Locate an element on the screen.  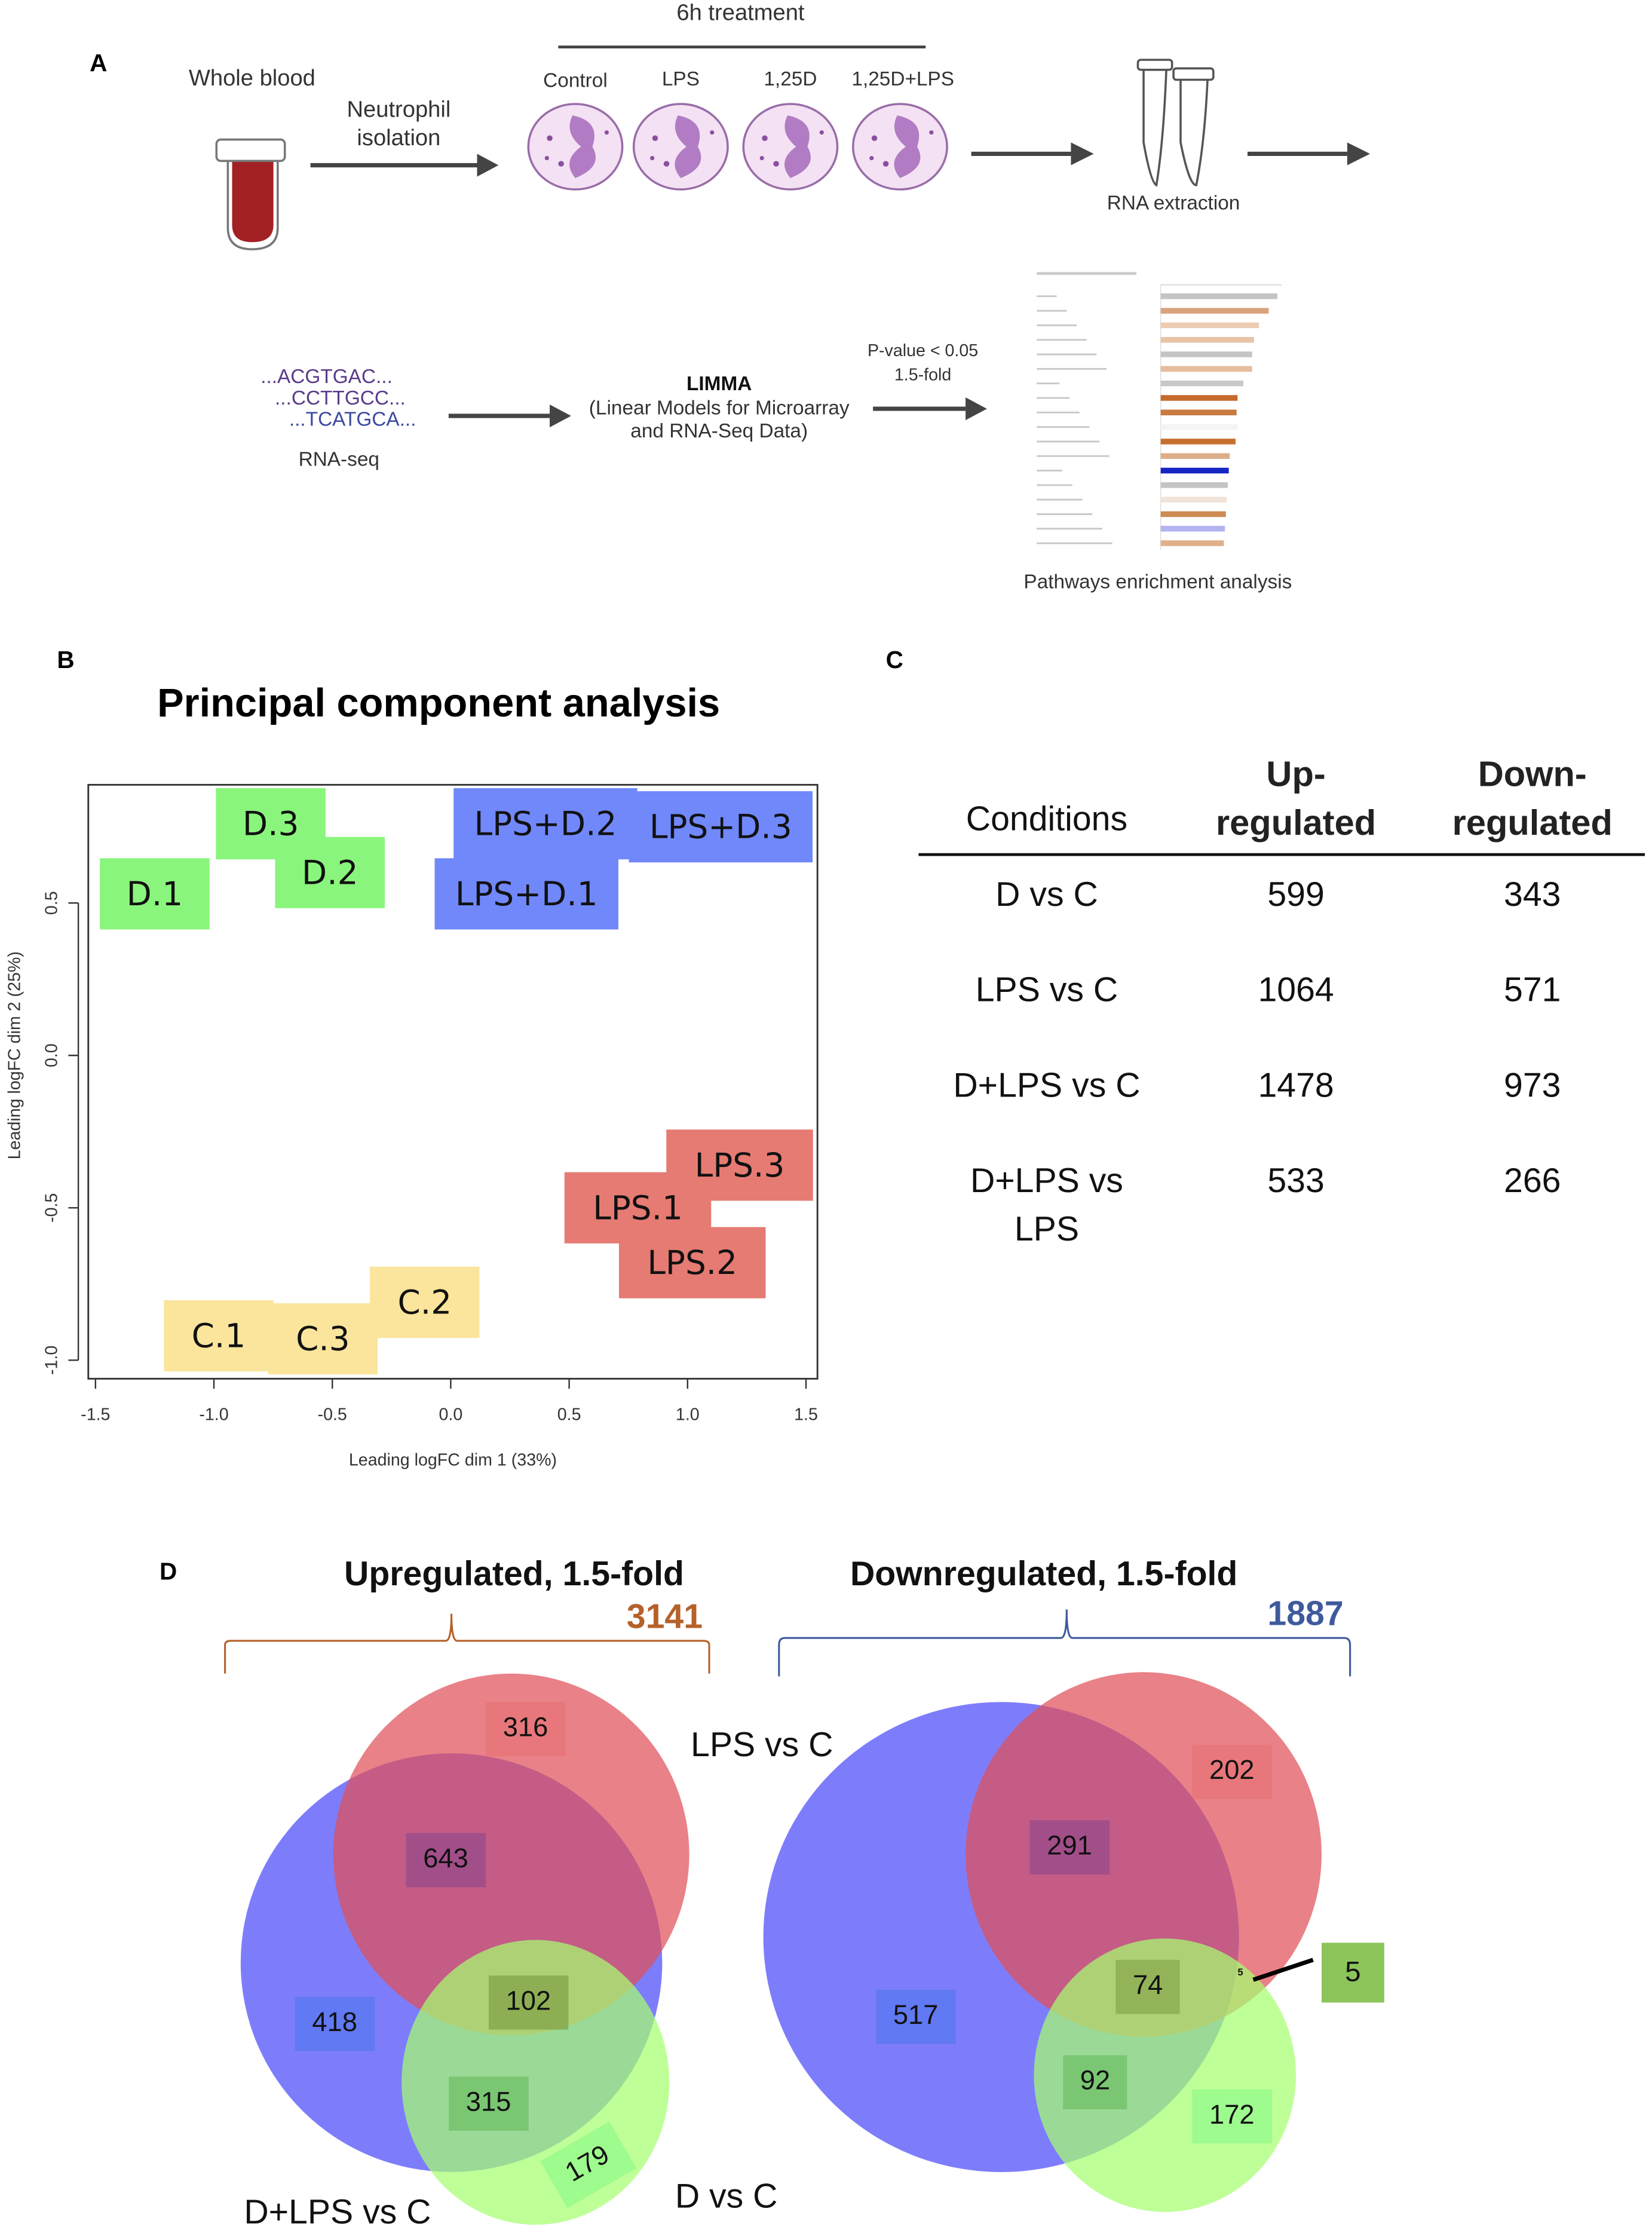
pathway-enrichment-thumbnail is located at coordinates (1156, 409).